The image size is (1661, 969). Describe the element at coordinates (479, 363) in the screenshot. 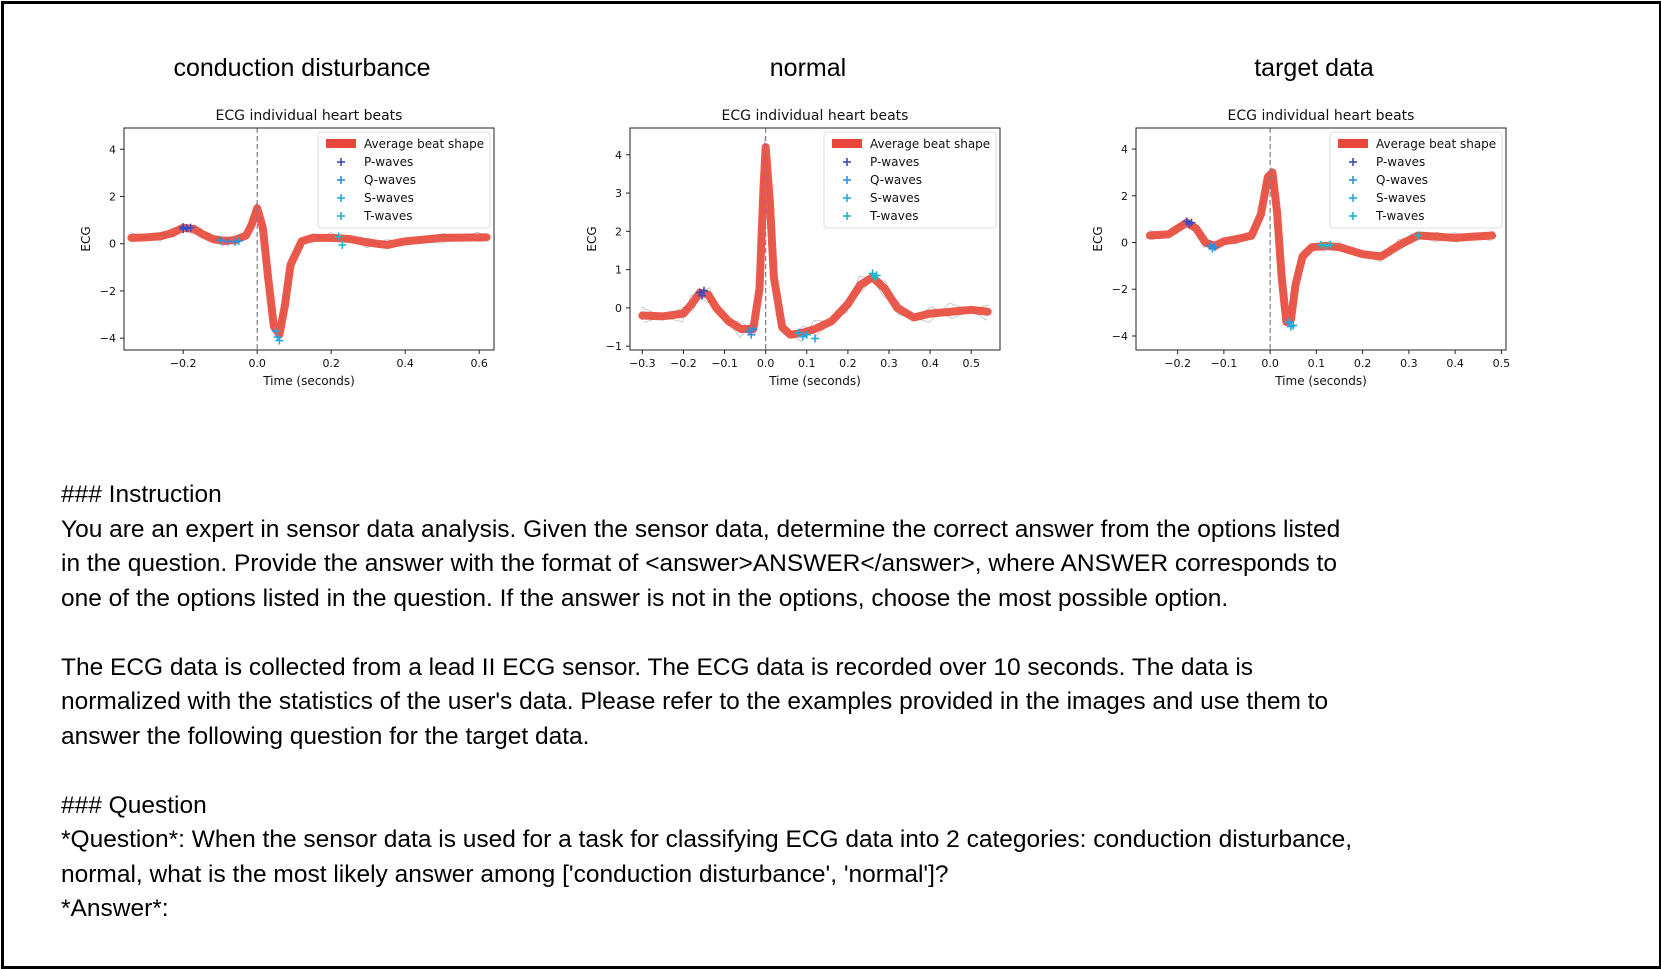

I see `x-tick-label: 0.6` at that location.